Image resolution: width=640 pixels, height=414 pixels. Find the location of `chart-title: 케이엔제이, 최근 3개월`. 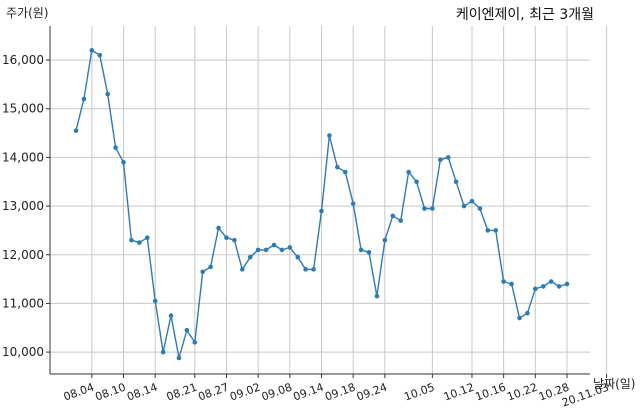

chart-title: 케이엔제이, 최근 3개월 is located at coordinates (524, 15).